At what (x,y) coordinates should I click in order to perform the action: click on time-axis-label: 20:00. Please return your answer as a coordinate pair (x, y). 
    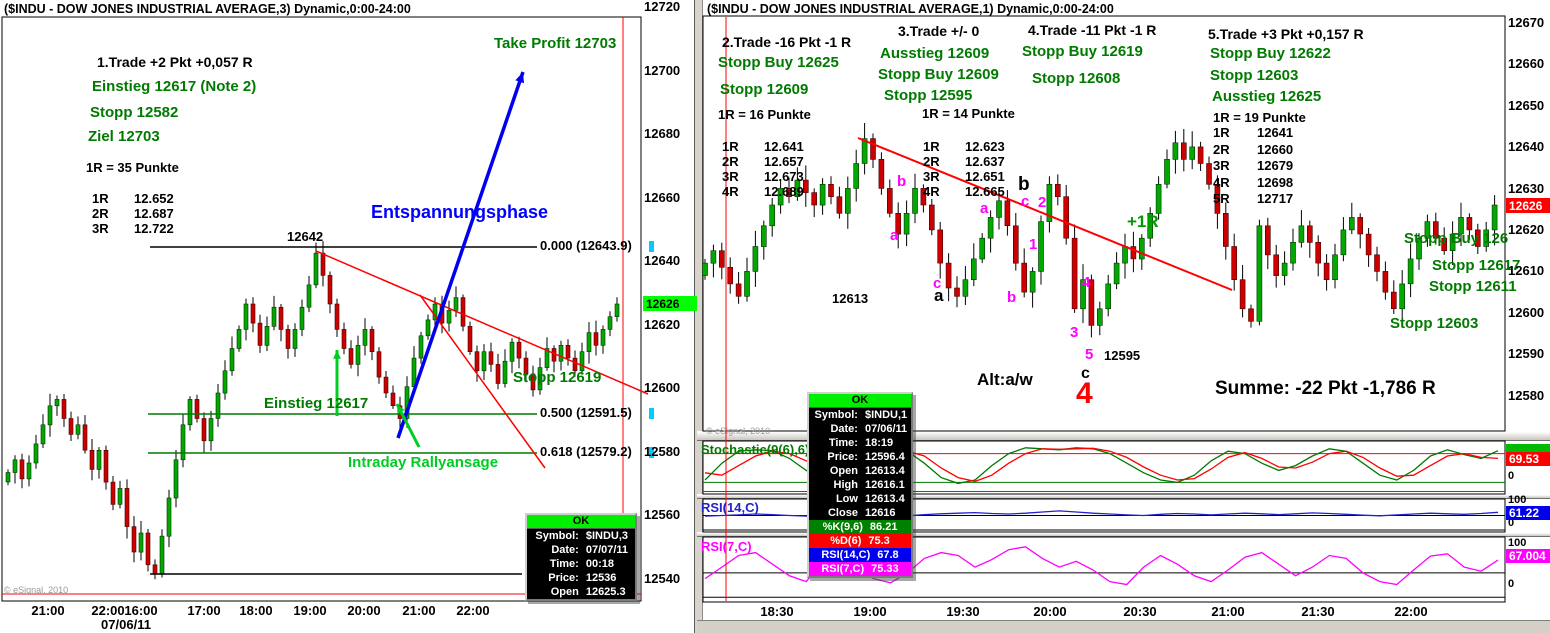
    Looking at the image, I should click on (364, 610).